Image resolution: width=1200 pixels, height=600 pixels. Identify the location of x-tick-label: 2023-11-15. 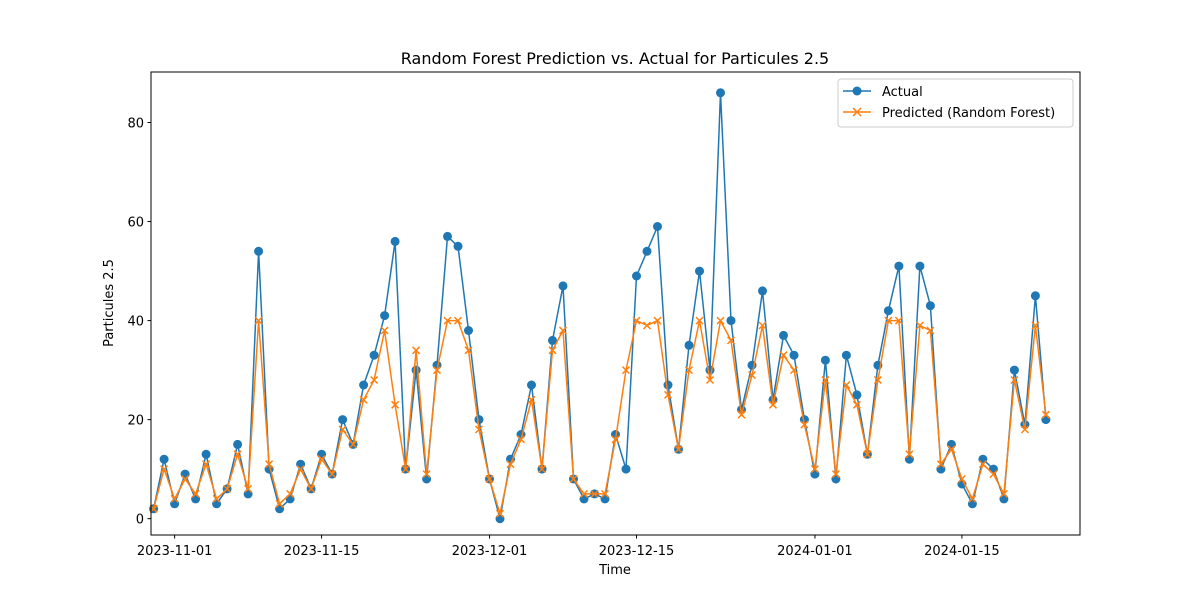
(322, 551).